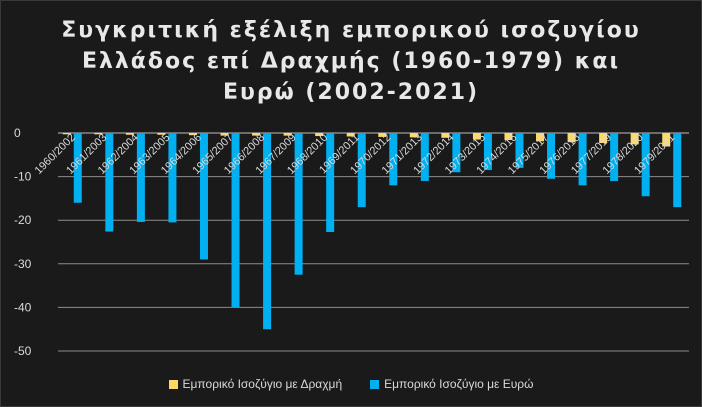  What do you see at coordinates (173, 384) in the screenshot?
I see `legend-swatch-drachma` at bounding box center [173, 384].